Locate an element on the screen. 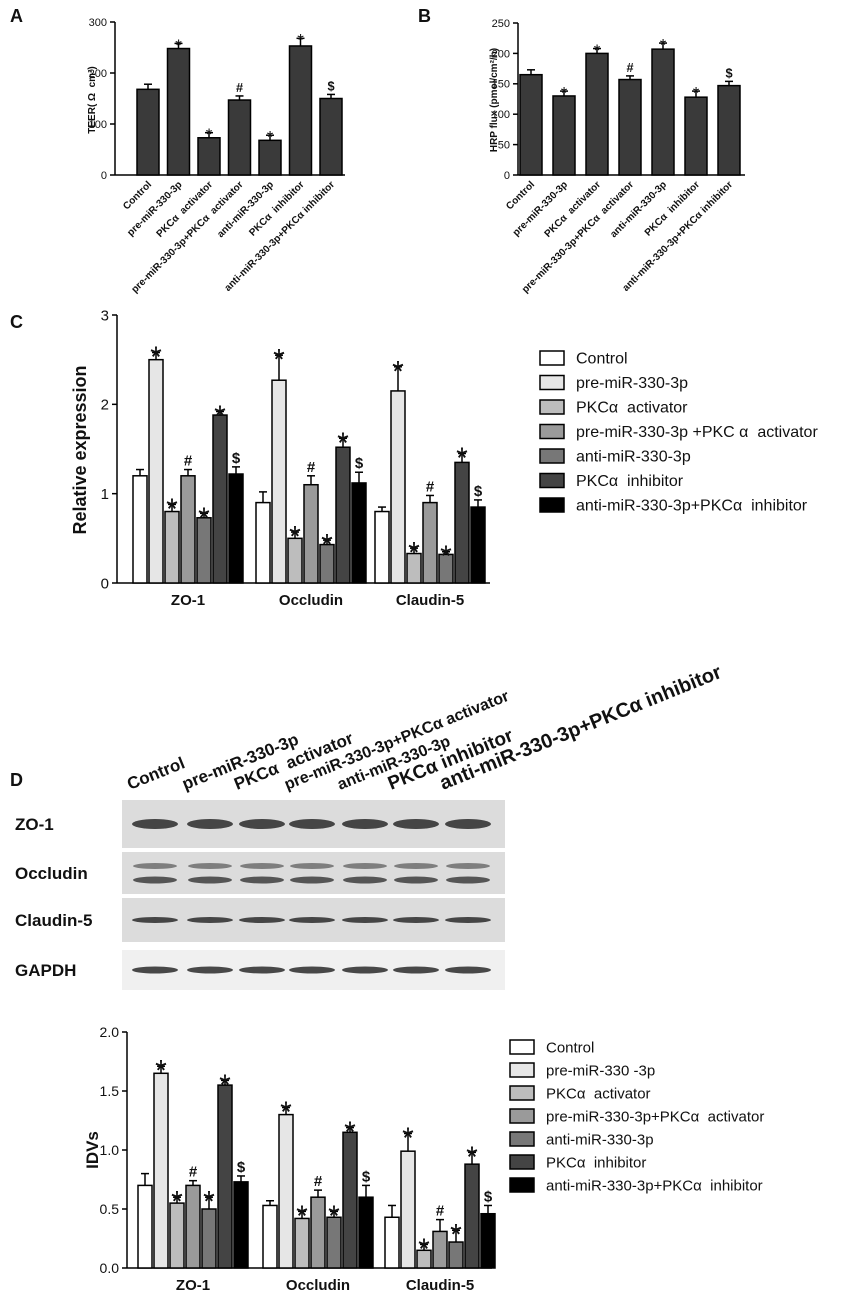 The width and height of the screenshot is (864, 1300). x-tick-label: PKCα inhibitor is located at coordinates (276, 208).